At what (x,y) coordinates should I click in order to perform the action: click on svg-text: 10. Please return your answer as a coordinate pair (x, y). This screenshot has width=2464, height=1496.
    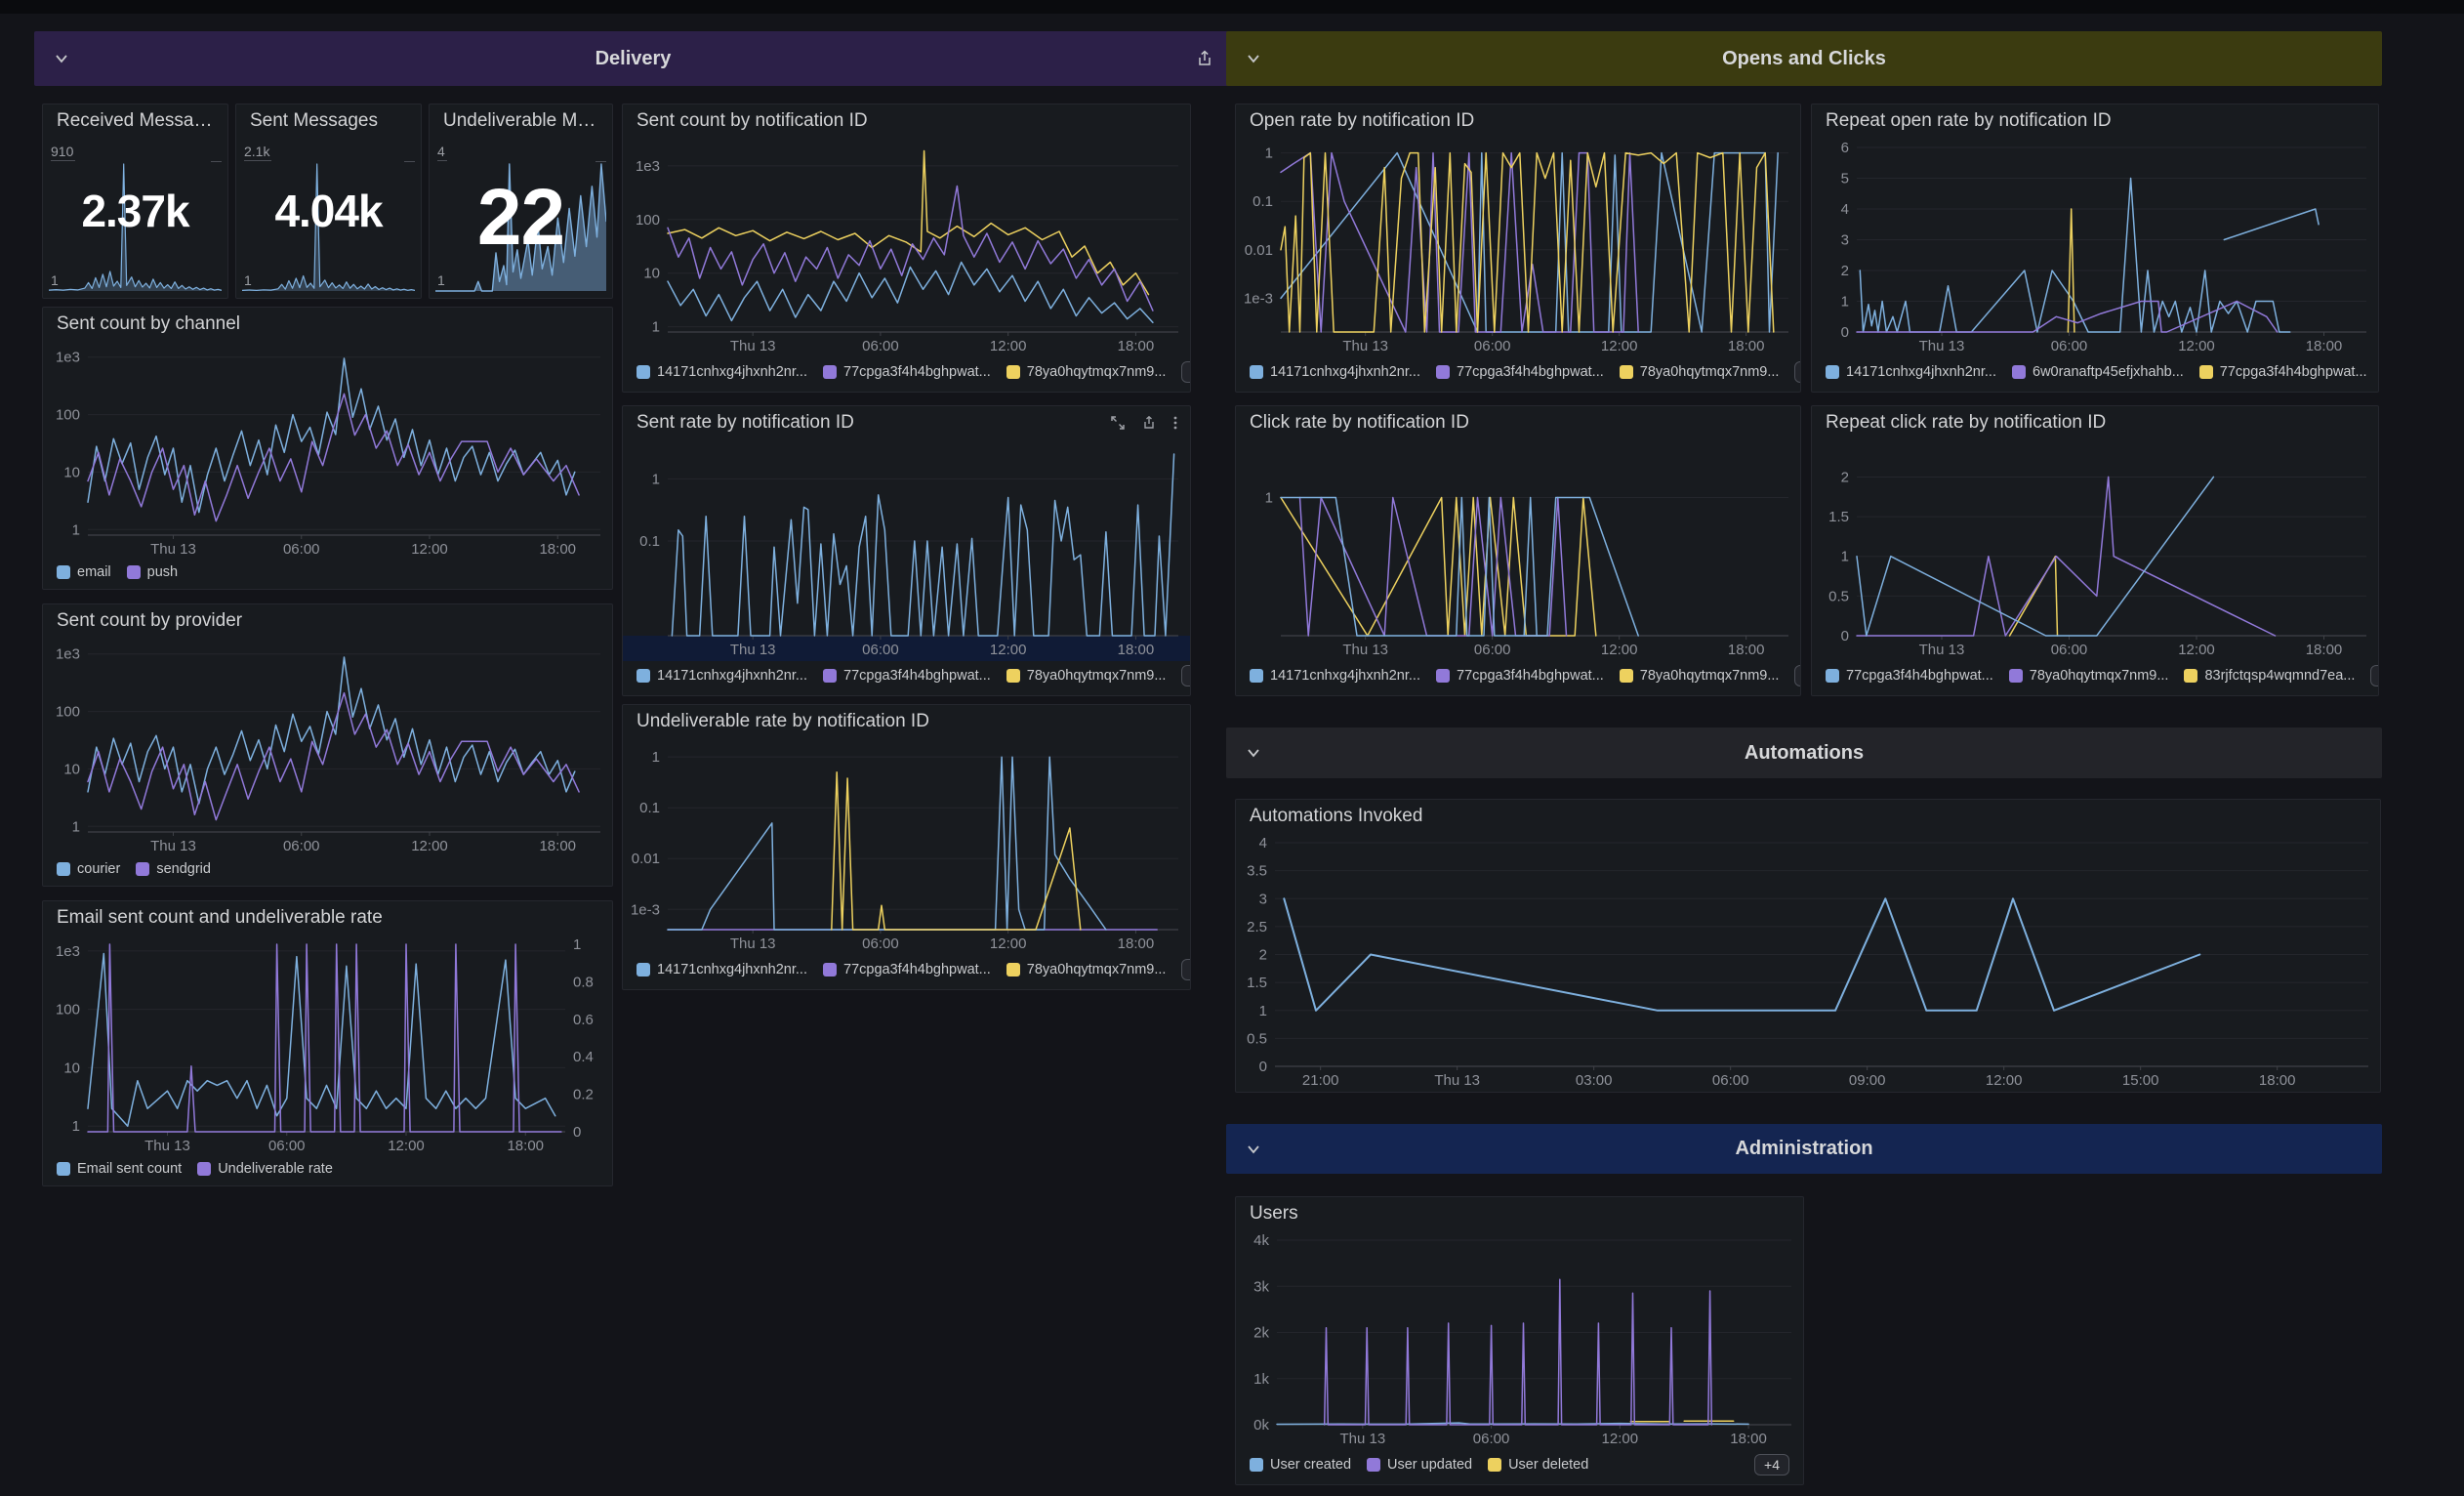
    Looking at the image, I should click on (651, 274).